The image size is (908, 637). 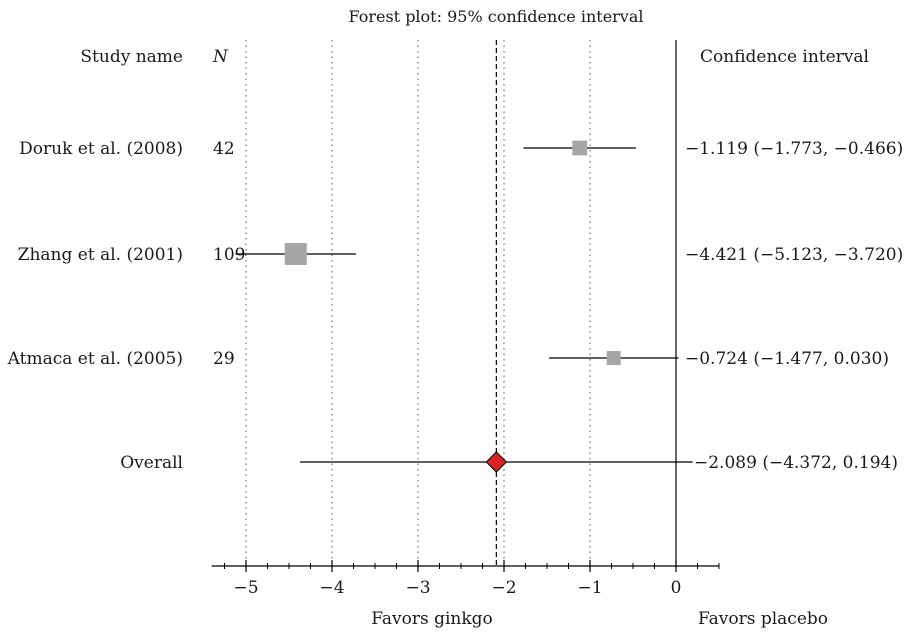 What do you see at coordinates (229, 255) in the screenshot?
I see `study-n: 109` at bounding box center [229, 255].